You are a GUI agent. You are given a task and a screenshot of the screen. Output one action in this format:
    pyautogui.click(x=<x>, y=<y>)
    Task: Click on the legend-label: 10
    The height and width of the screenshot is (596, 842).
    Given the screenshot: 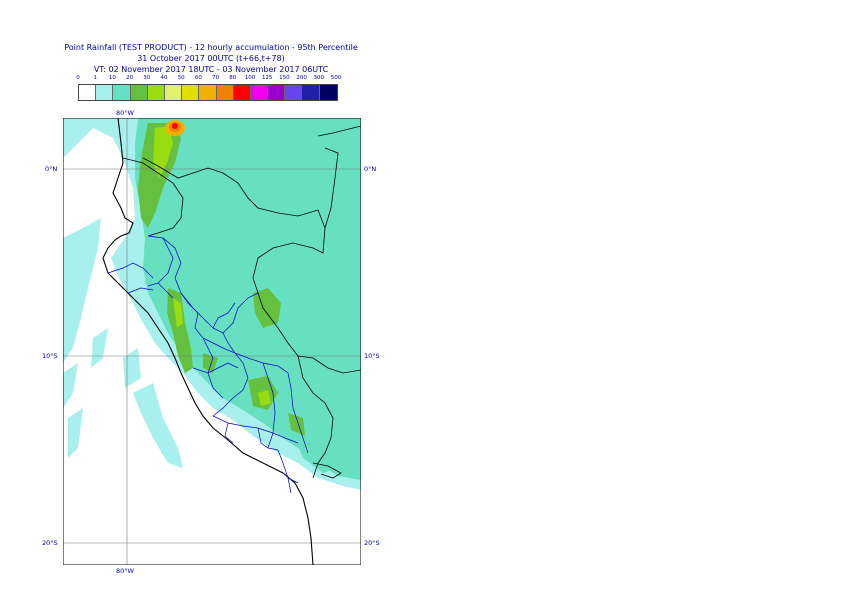 What is the action you would take?
    pyautogui.click(x=112, y=78)
    